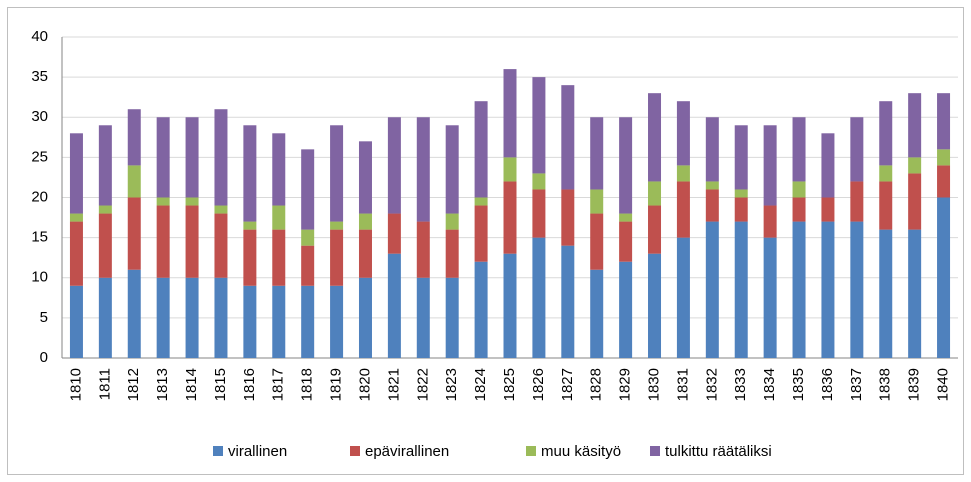 This screenshot has height=482, width=971. I want to click on legend-label: virallinen, so click(257, 451).